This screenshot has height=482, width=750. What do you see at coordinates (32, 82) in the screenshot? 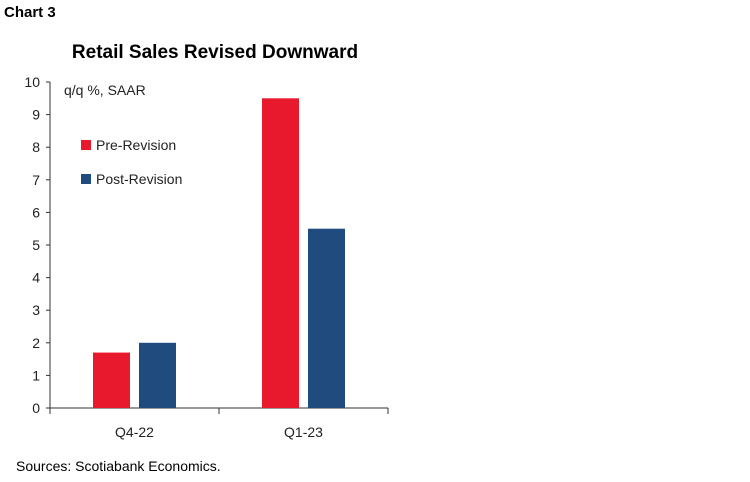
I see `y-tick-label: 10` at bounding box center [32, 82].